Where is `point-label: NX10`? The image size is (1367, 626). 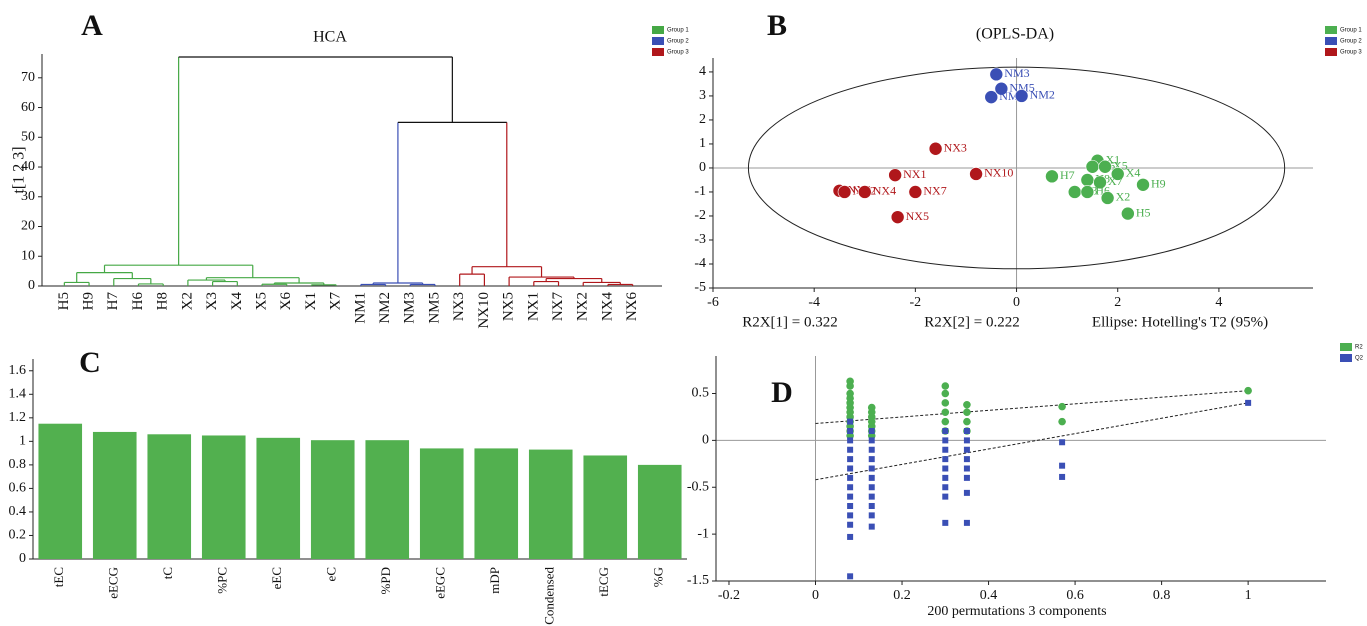
point-label: NX10 is located at coordinates (998, 173).